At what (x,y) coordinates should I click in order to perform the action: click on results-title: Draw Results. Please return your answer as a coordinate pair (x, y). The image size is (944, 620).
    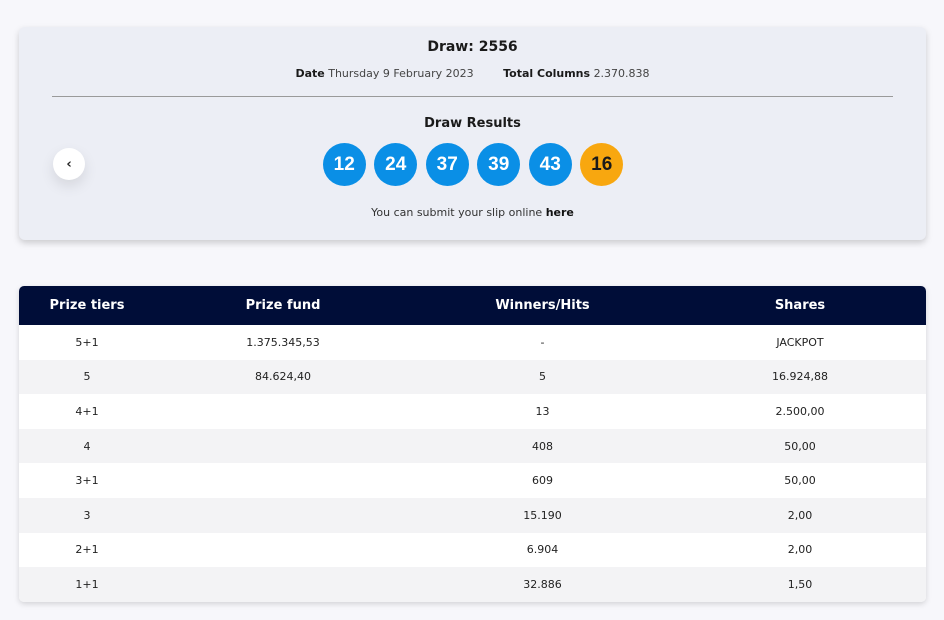
    Looking at the image, I should click on (472, 123).